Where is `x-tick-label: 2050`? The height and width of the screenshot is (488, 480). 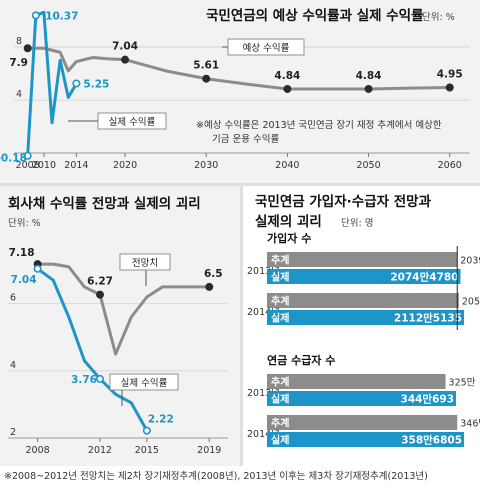
x-tick-label: 2050 is located at coordinates (368, 165).